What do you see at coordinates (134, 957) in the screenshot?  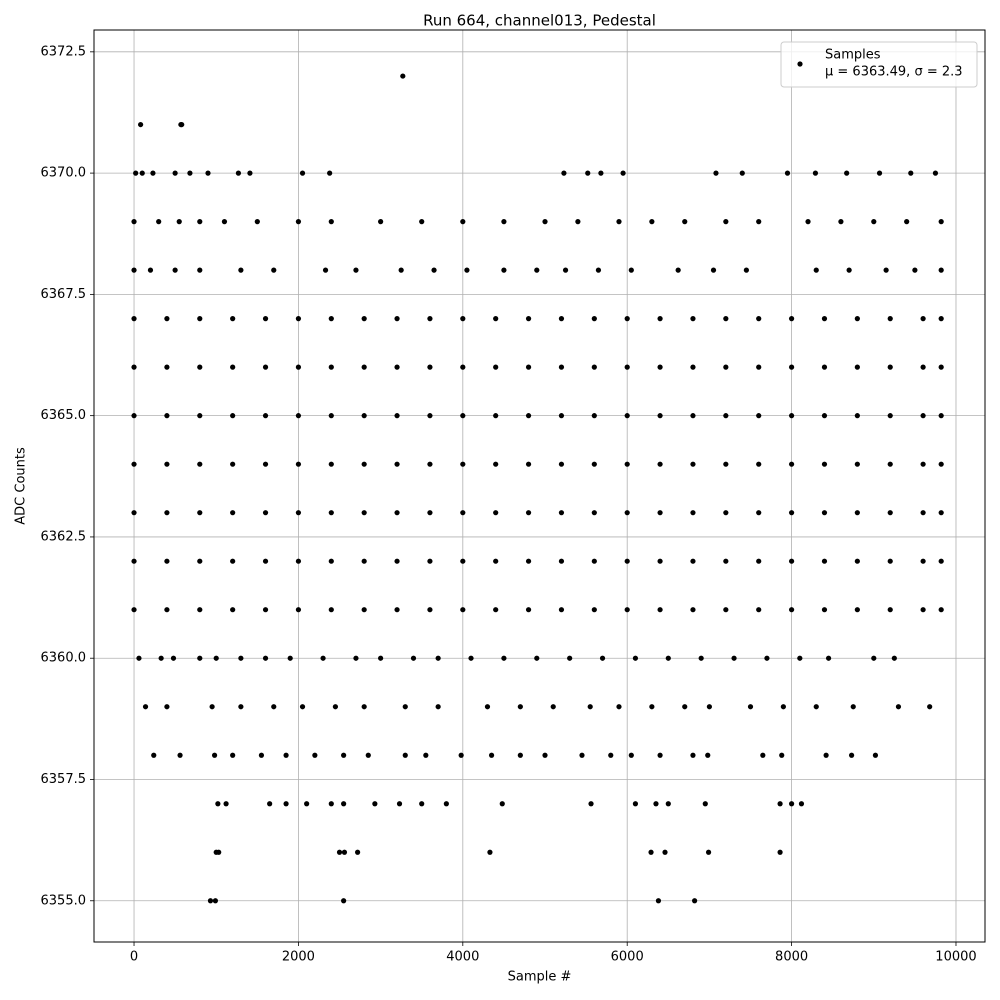 I see `x-tick-label: 0` at bounding box center [134, 957].